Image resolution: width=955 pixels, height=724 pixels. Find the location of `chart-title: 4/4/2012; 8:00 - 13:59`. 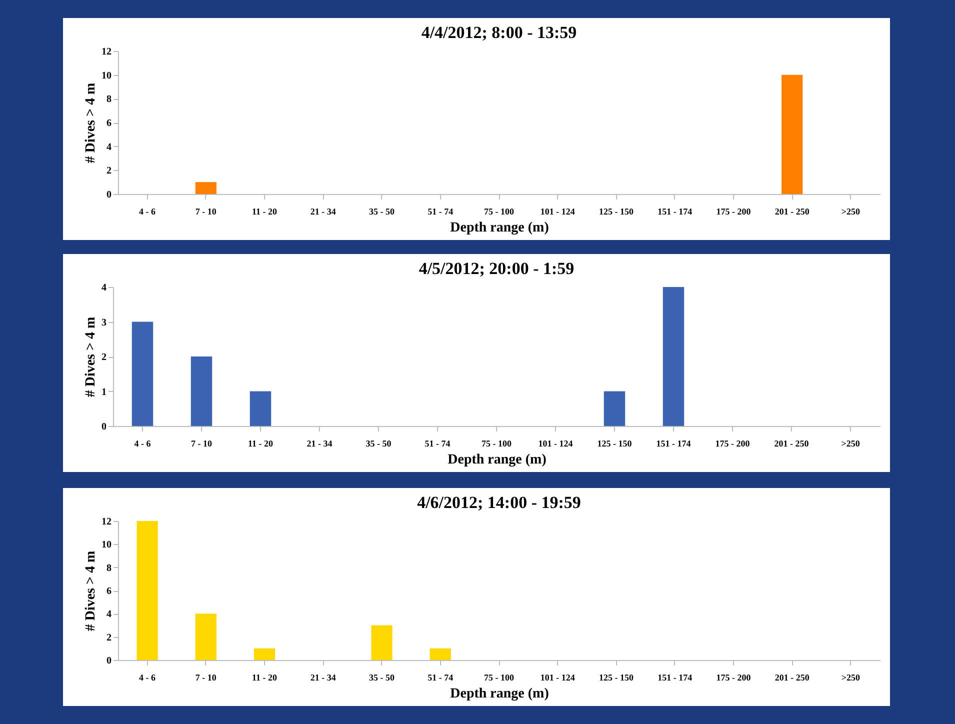

chart-title: 4/4/2012; 8:00 - 13:59 is located at coordinates (499, 32).